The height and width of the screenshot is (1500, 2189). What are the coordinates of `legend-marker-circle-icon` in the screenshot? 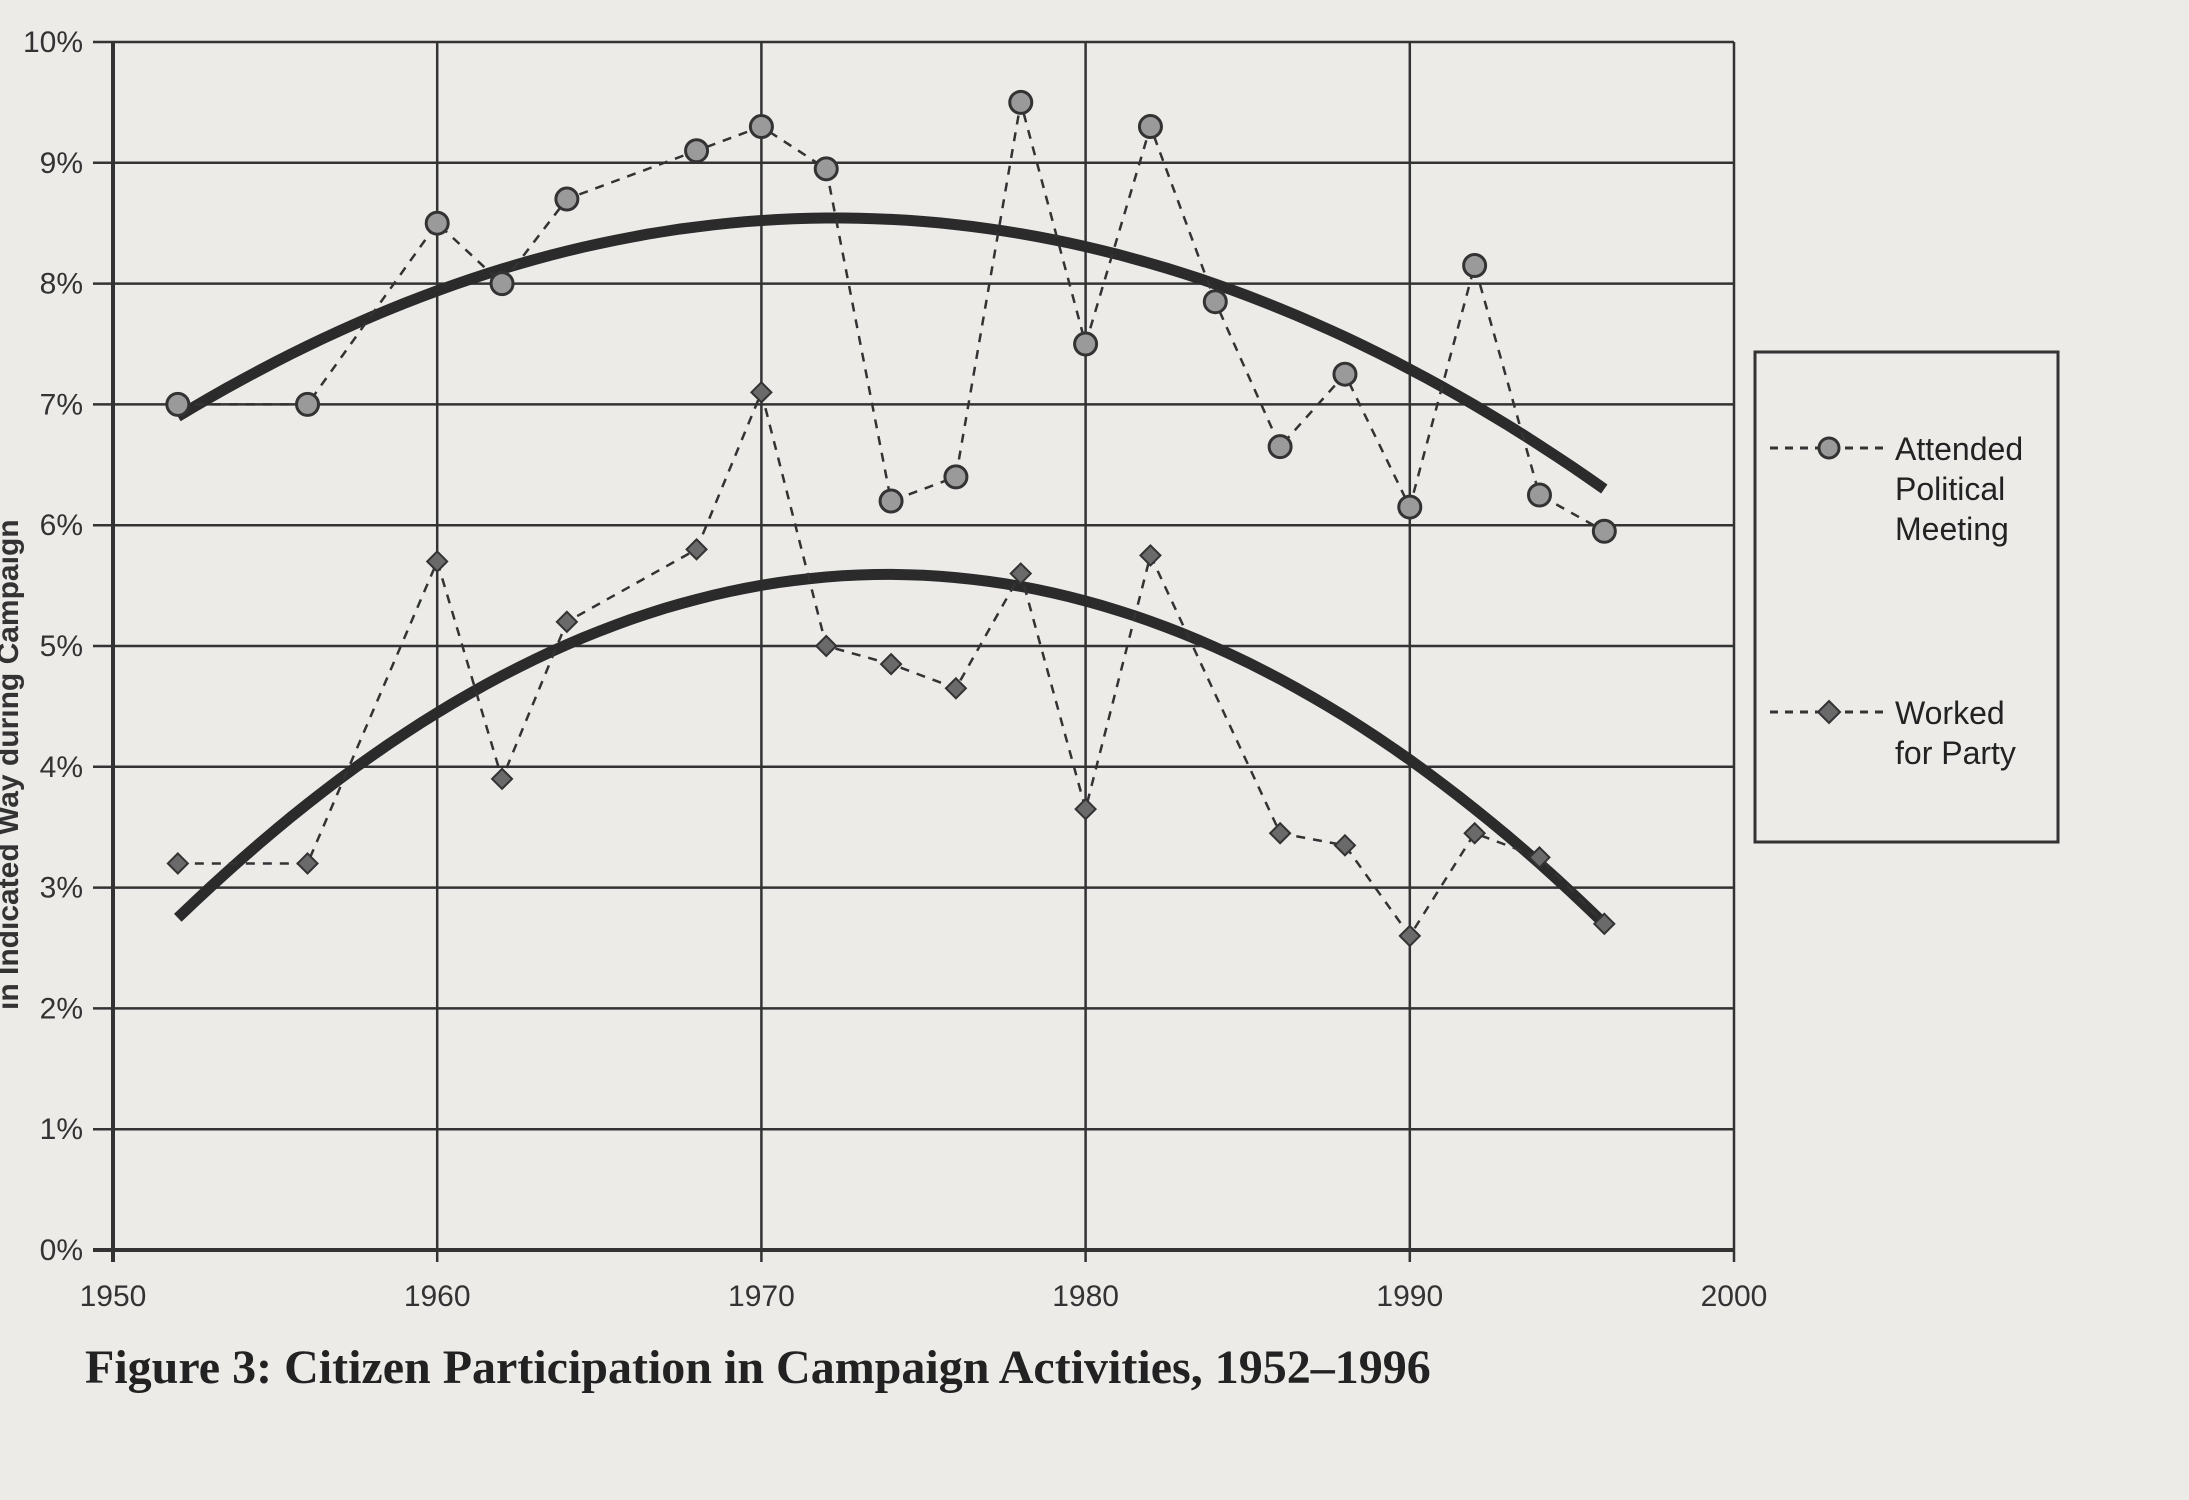 It's located at (1829, 448).